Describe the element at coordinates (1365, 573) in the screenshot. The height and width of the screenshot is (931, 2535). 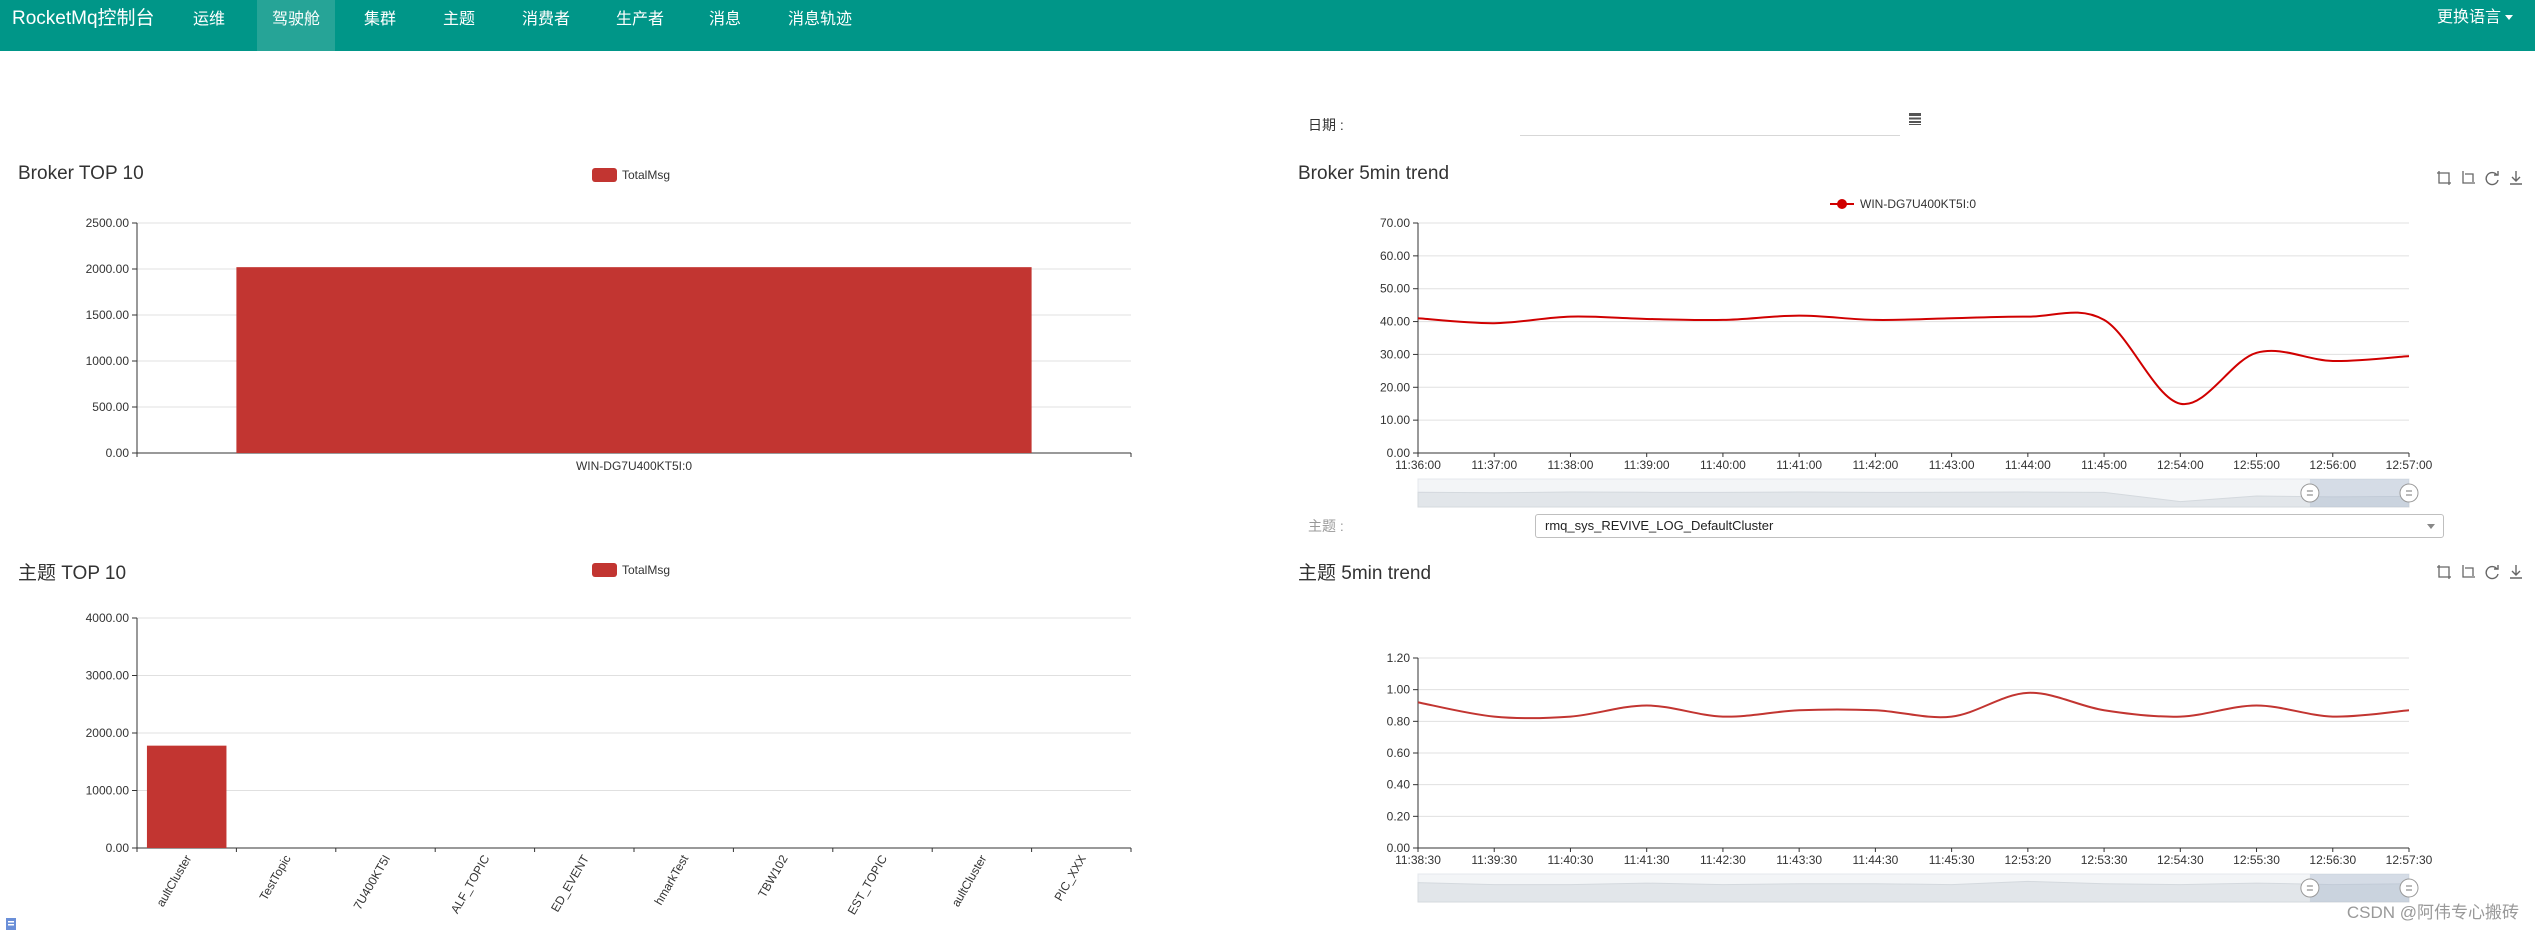
I see `topic-trend-title: 主题 5min trend` at that location.